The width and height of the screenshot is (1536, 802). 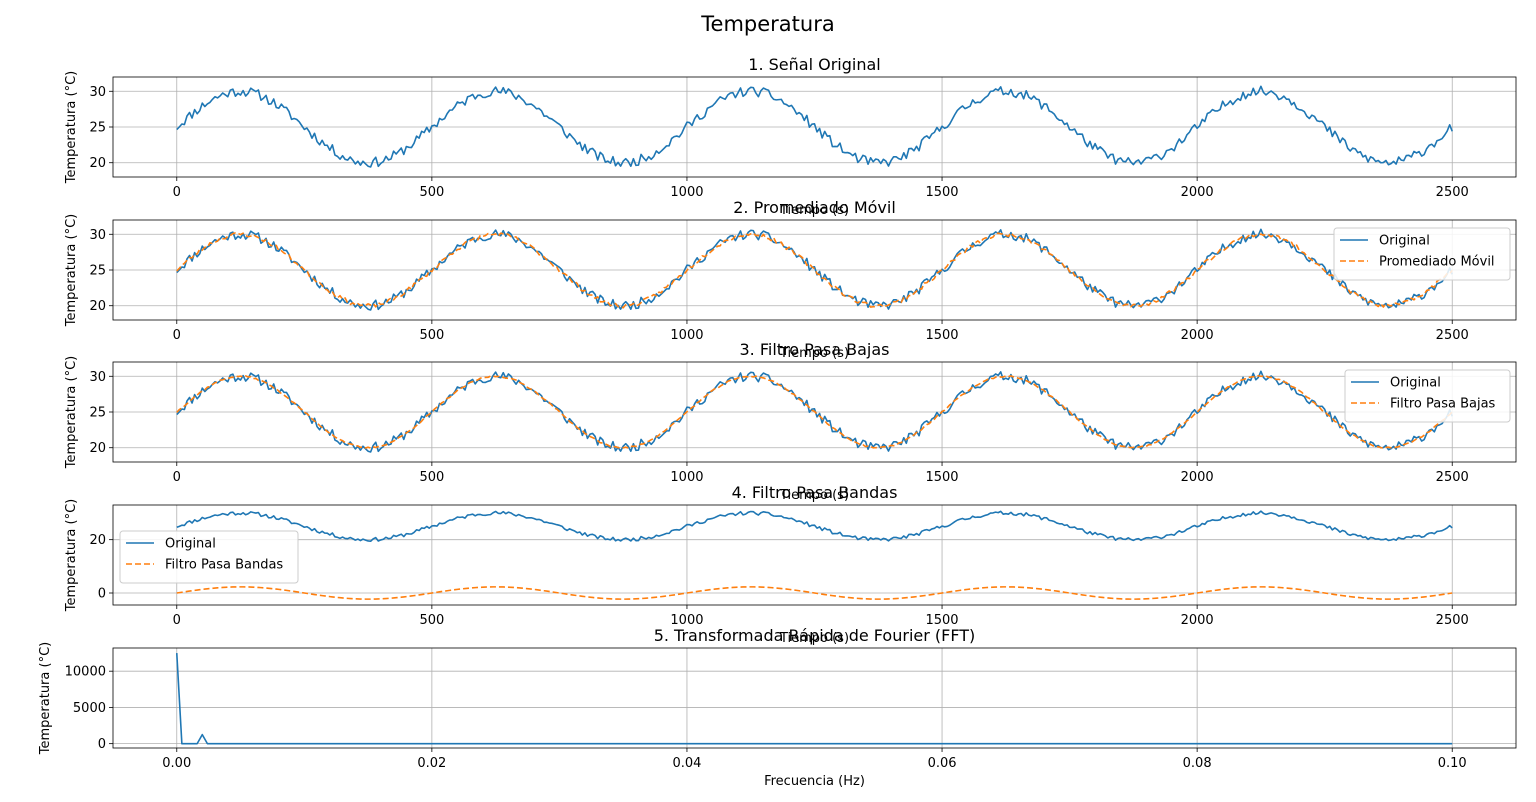 What do you see at coordinates (767, 24) in the screenshot?
I see `figure-title: Temperatura` at bounding box center [767, 24].